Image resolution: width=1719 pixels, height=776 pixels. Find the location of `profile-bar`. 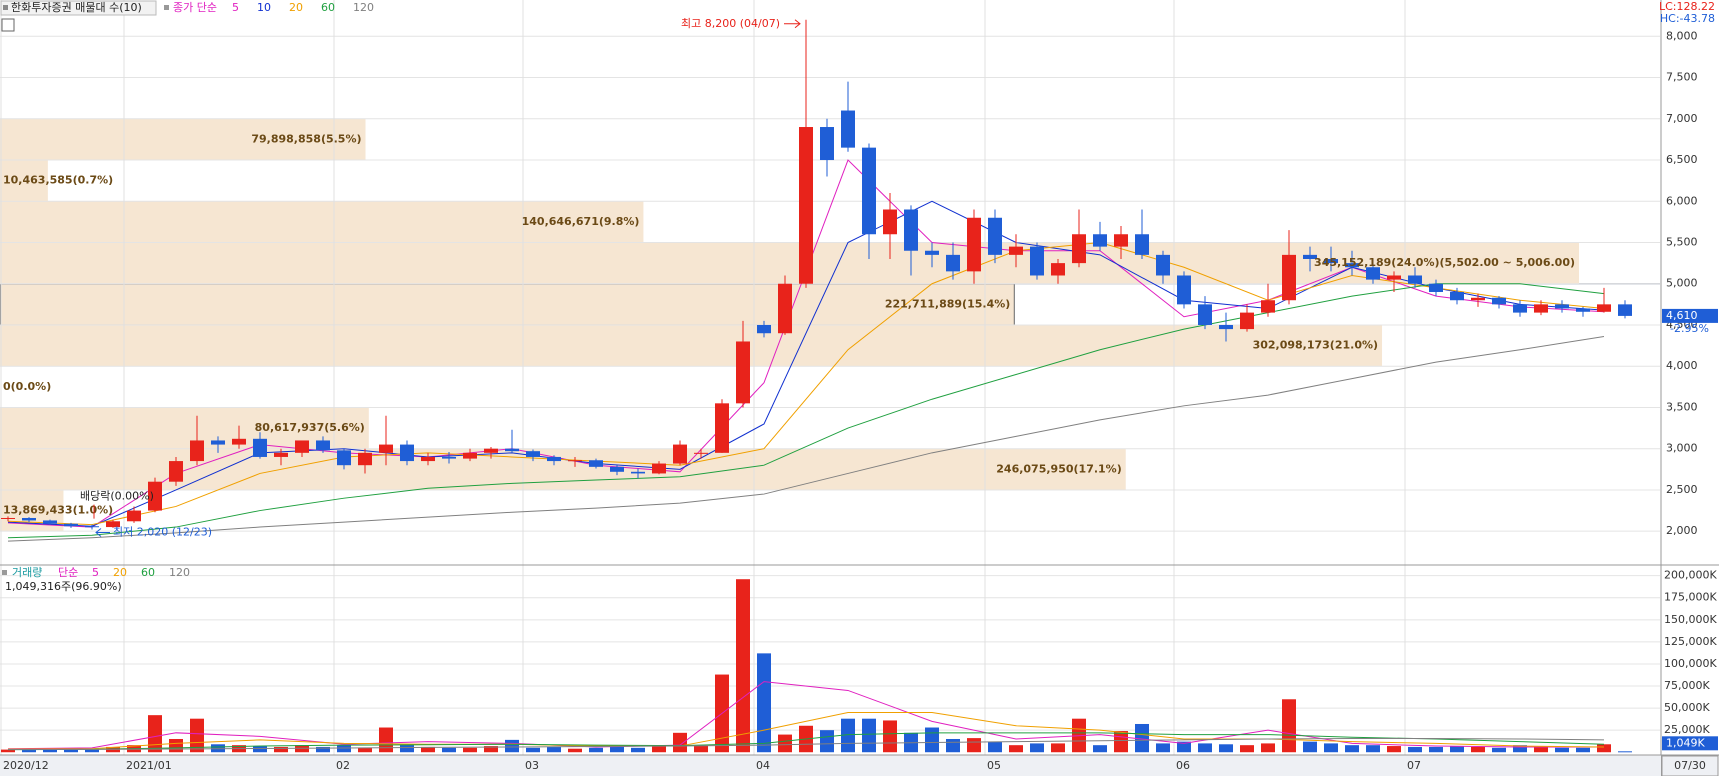

profile-bar is located at coordinates (563, 469).